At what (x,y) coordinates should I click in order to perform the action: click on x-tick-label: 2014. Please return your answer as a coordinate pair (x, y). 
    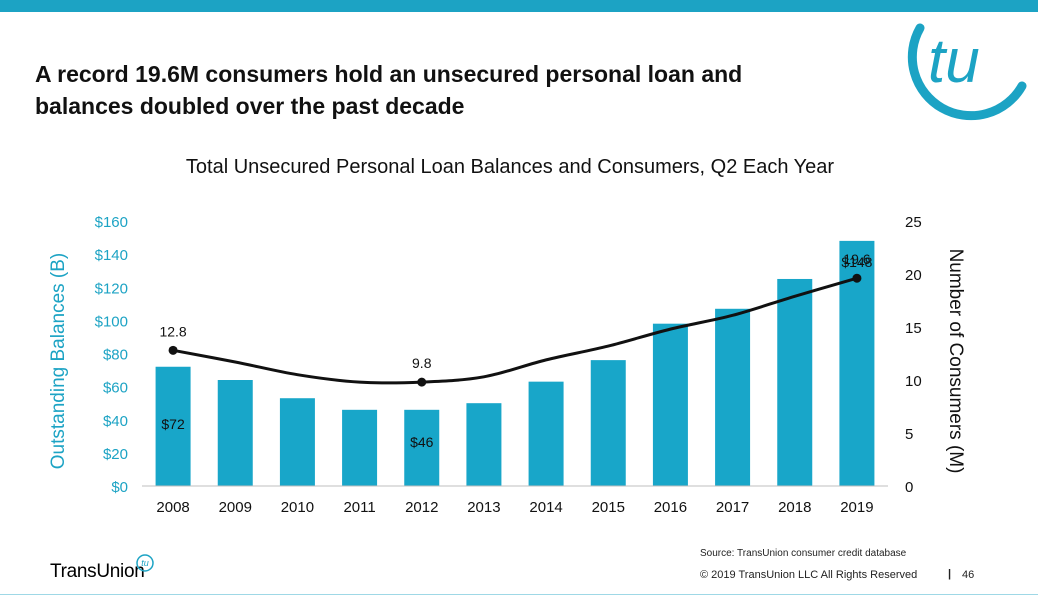
    Looking at the image, I should click on (545, 507).